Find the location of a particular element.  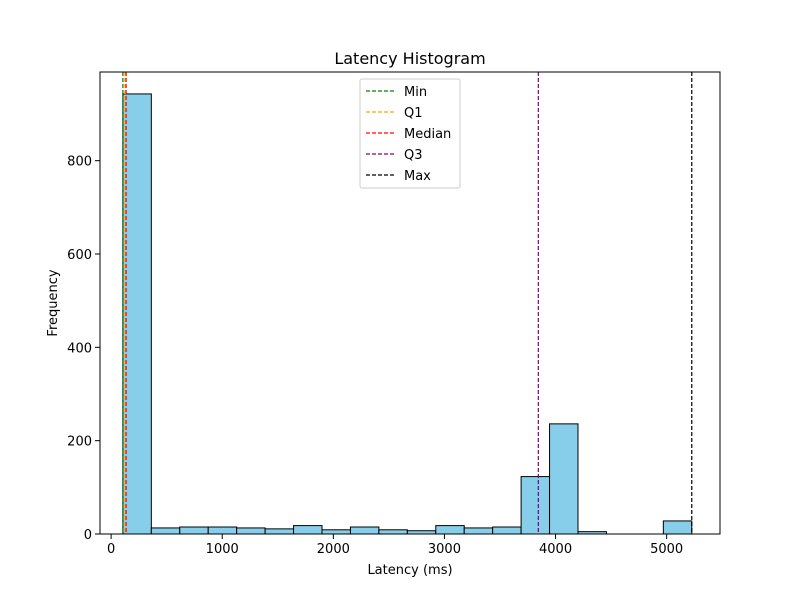

x-tick-label: 5000 is located at coordinates (666, 549).